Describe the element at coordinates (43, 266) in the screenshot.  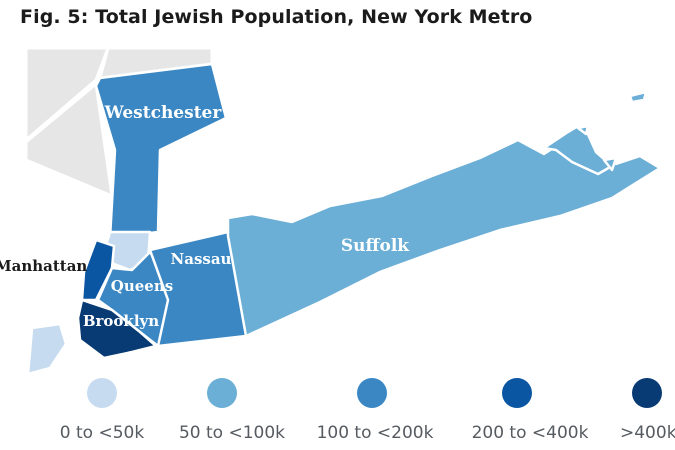
I see `label-manhattan: Manhattan` at that location.